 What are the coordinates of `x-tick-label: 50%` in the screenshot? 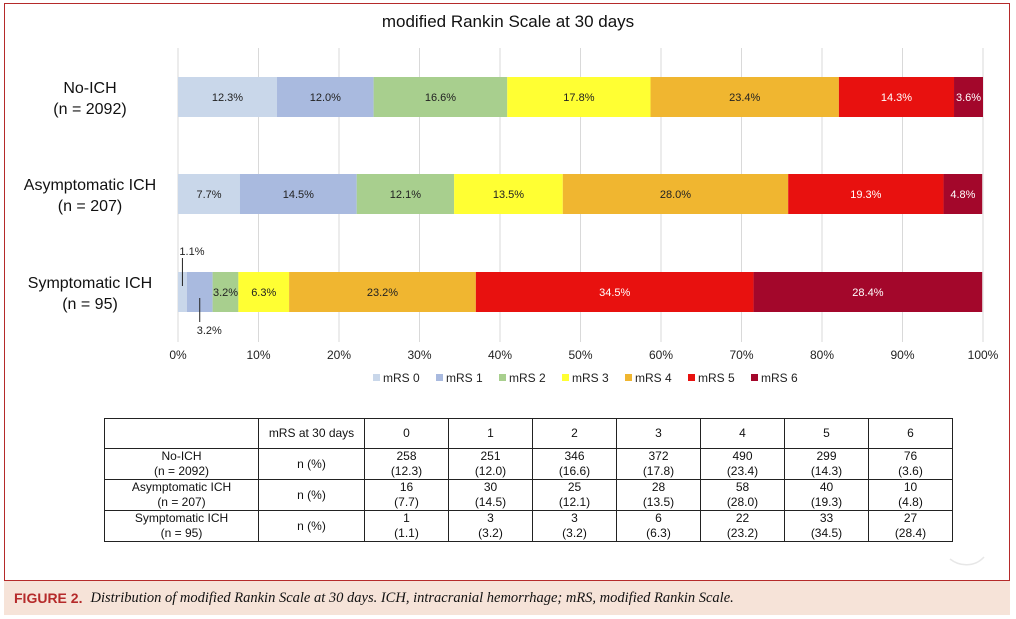 It's located at (580, 355).